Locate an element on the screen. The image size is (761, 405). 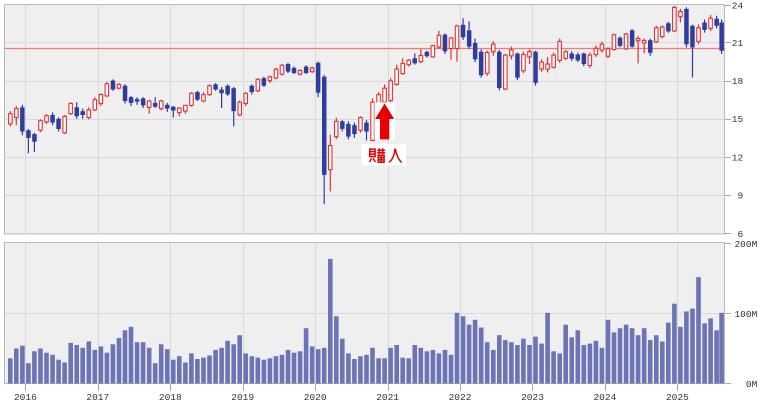
svg-text: 2018 is located at coordinates (170, 397).